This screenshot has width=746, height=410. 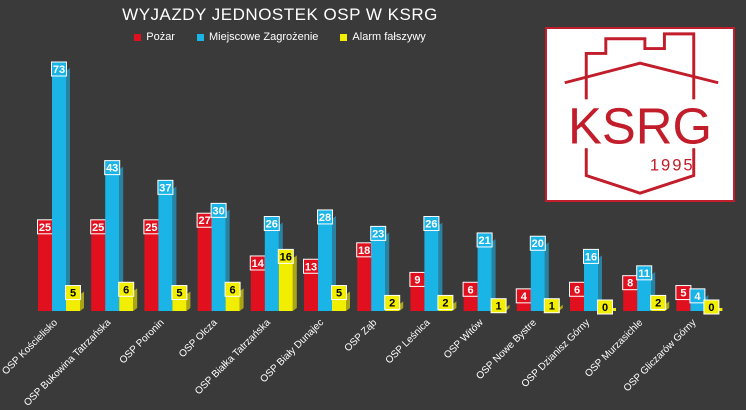 What do you see at coordinates (614, 348) in the screenshot?
I see `tick-label: OSP Murzasichle` at bounding box center [614, 348].